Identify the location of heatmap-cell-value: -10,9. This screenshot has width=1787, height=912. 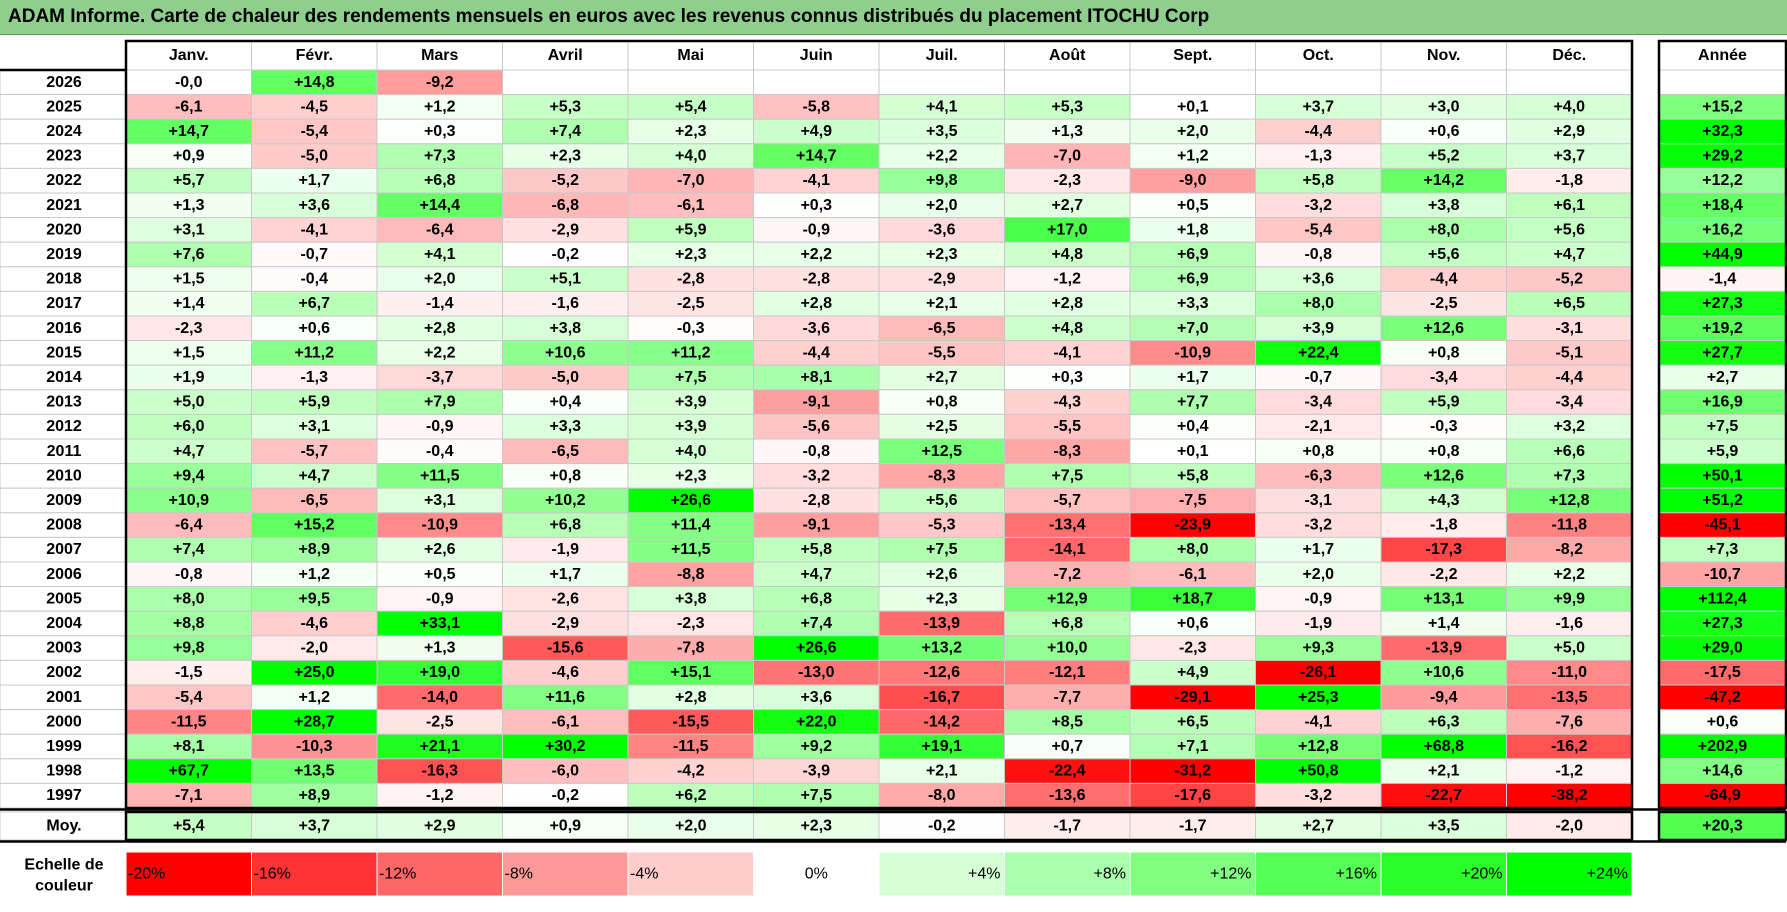
(1193, 352).